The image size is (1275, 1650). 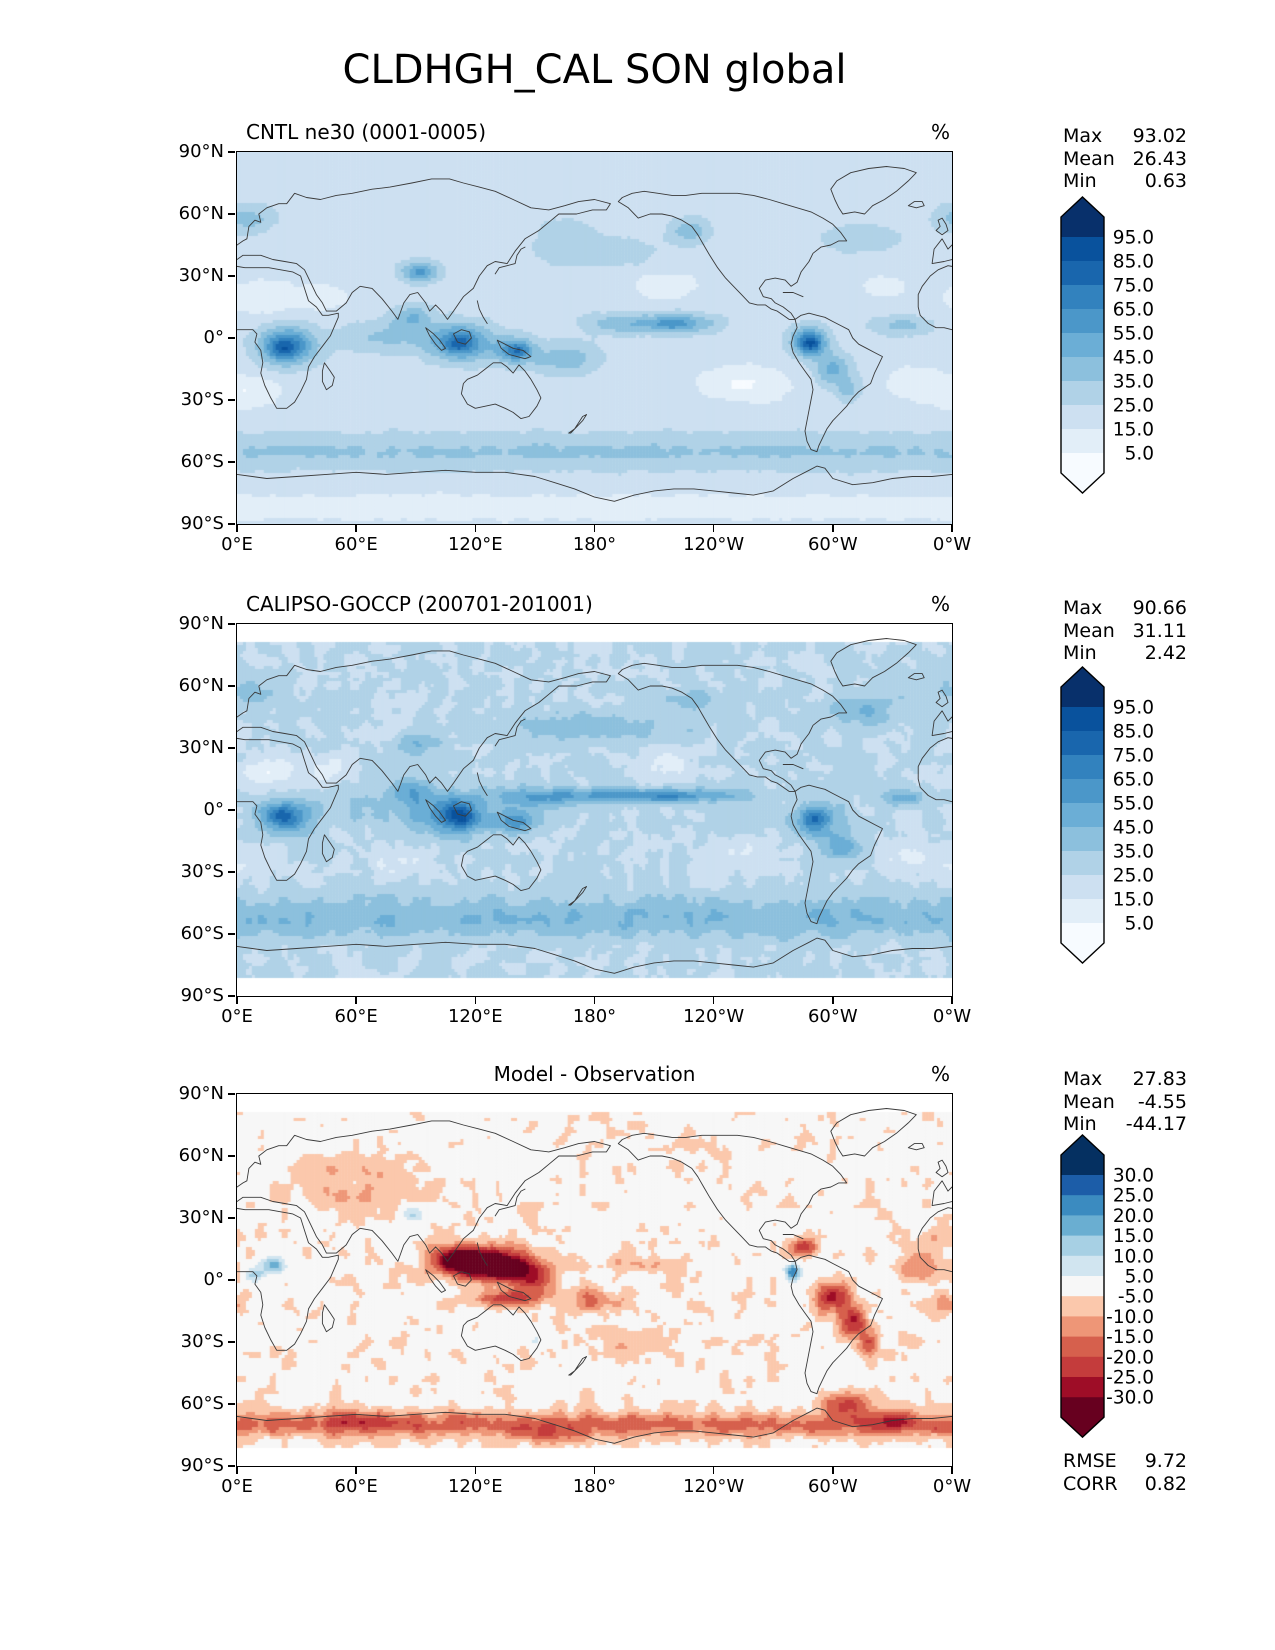 I want to click on colorbar-tick-label: 30.0, so click(x=1133, y=1175).